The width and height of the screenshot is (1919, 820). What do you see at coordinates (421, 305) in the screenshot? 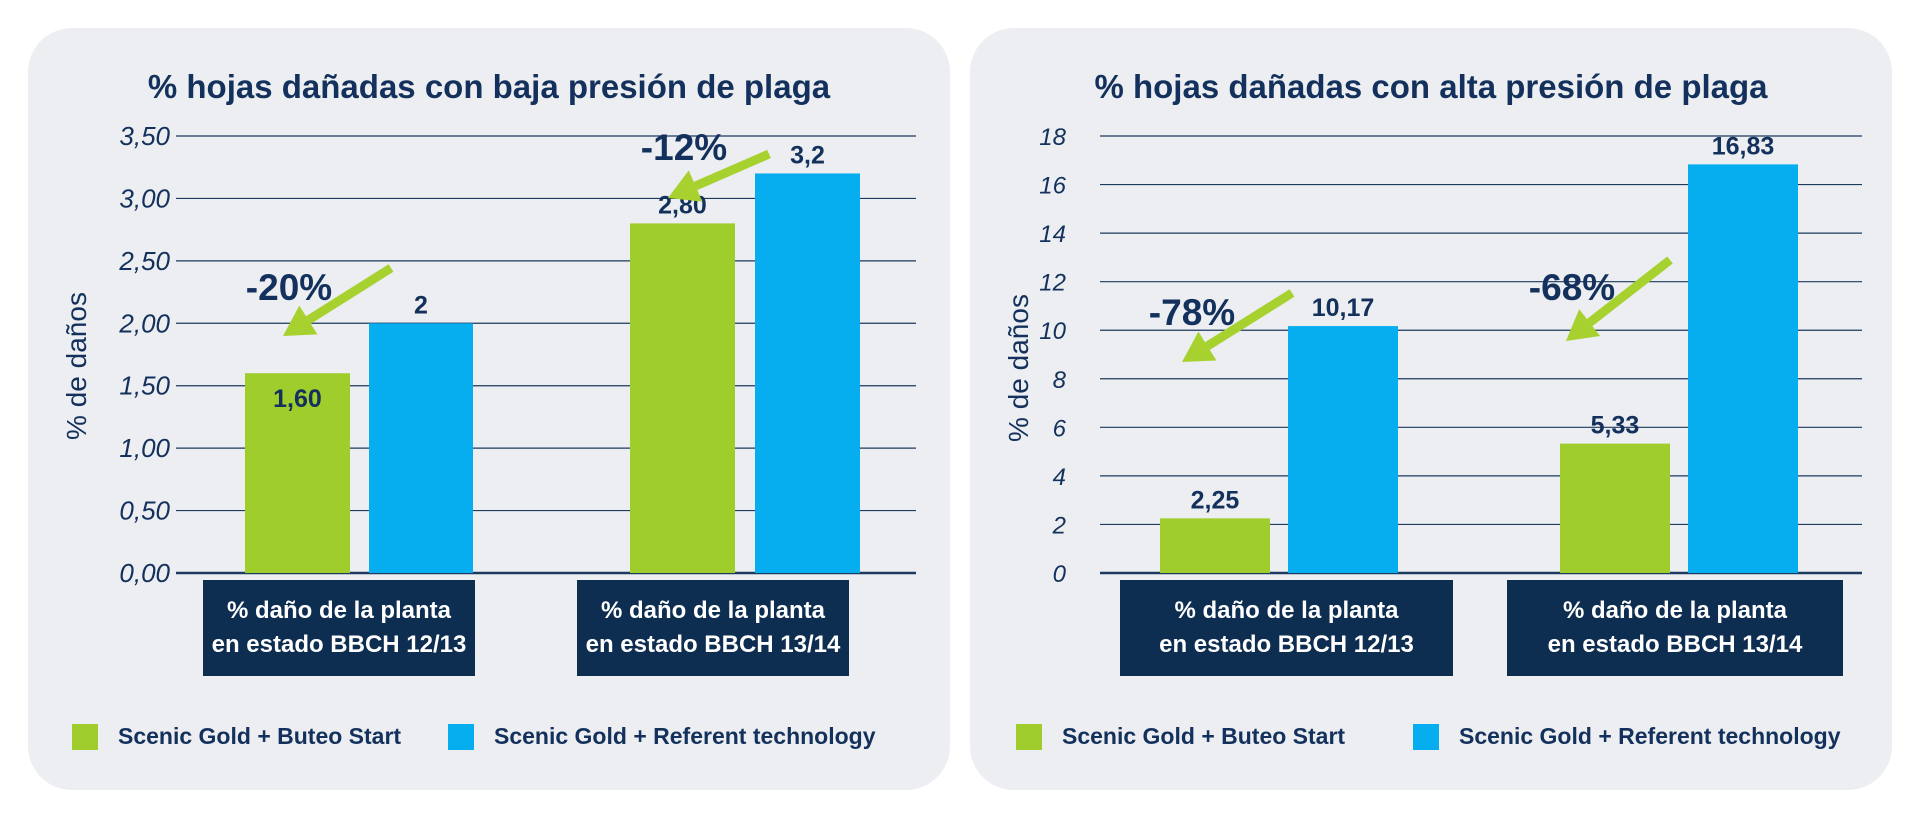
I see `data-label: 2` at bounding box center [421, 305].